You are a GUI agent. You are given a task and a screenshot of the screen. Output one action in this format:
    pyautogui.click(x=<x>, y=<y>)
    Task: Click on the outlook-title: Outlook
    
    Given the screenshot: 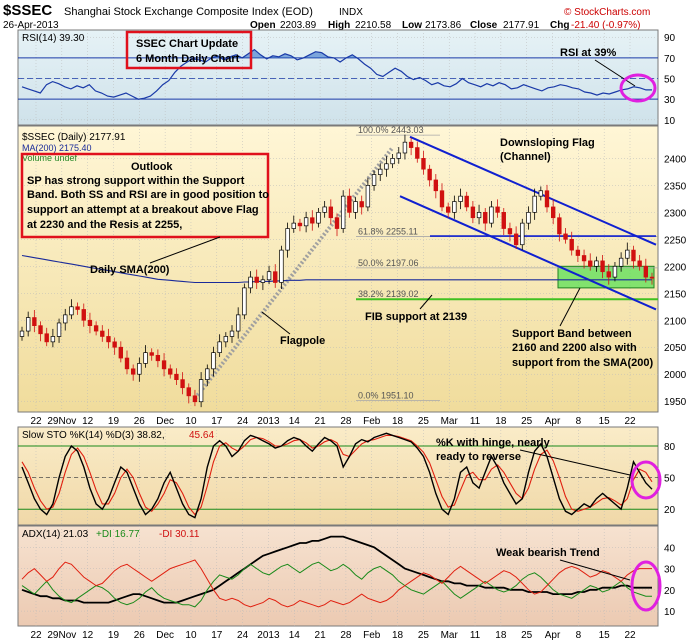 What is the action you would take?
    pyautogui.click(x=152, y=167)
    